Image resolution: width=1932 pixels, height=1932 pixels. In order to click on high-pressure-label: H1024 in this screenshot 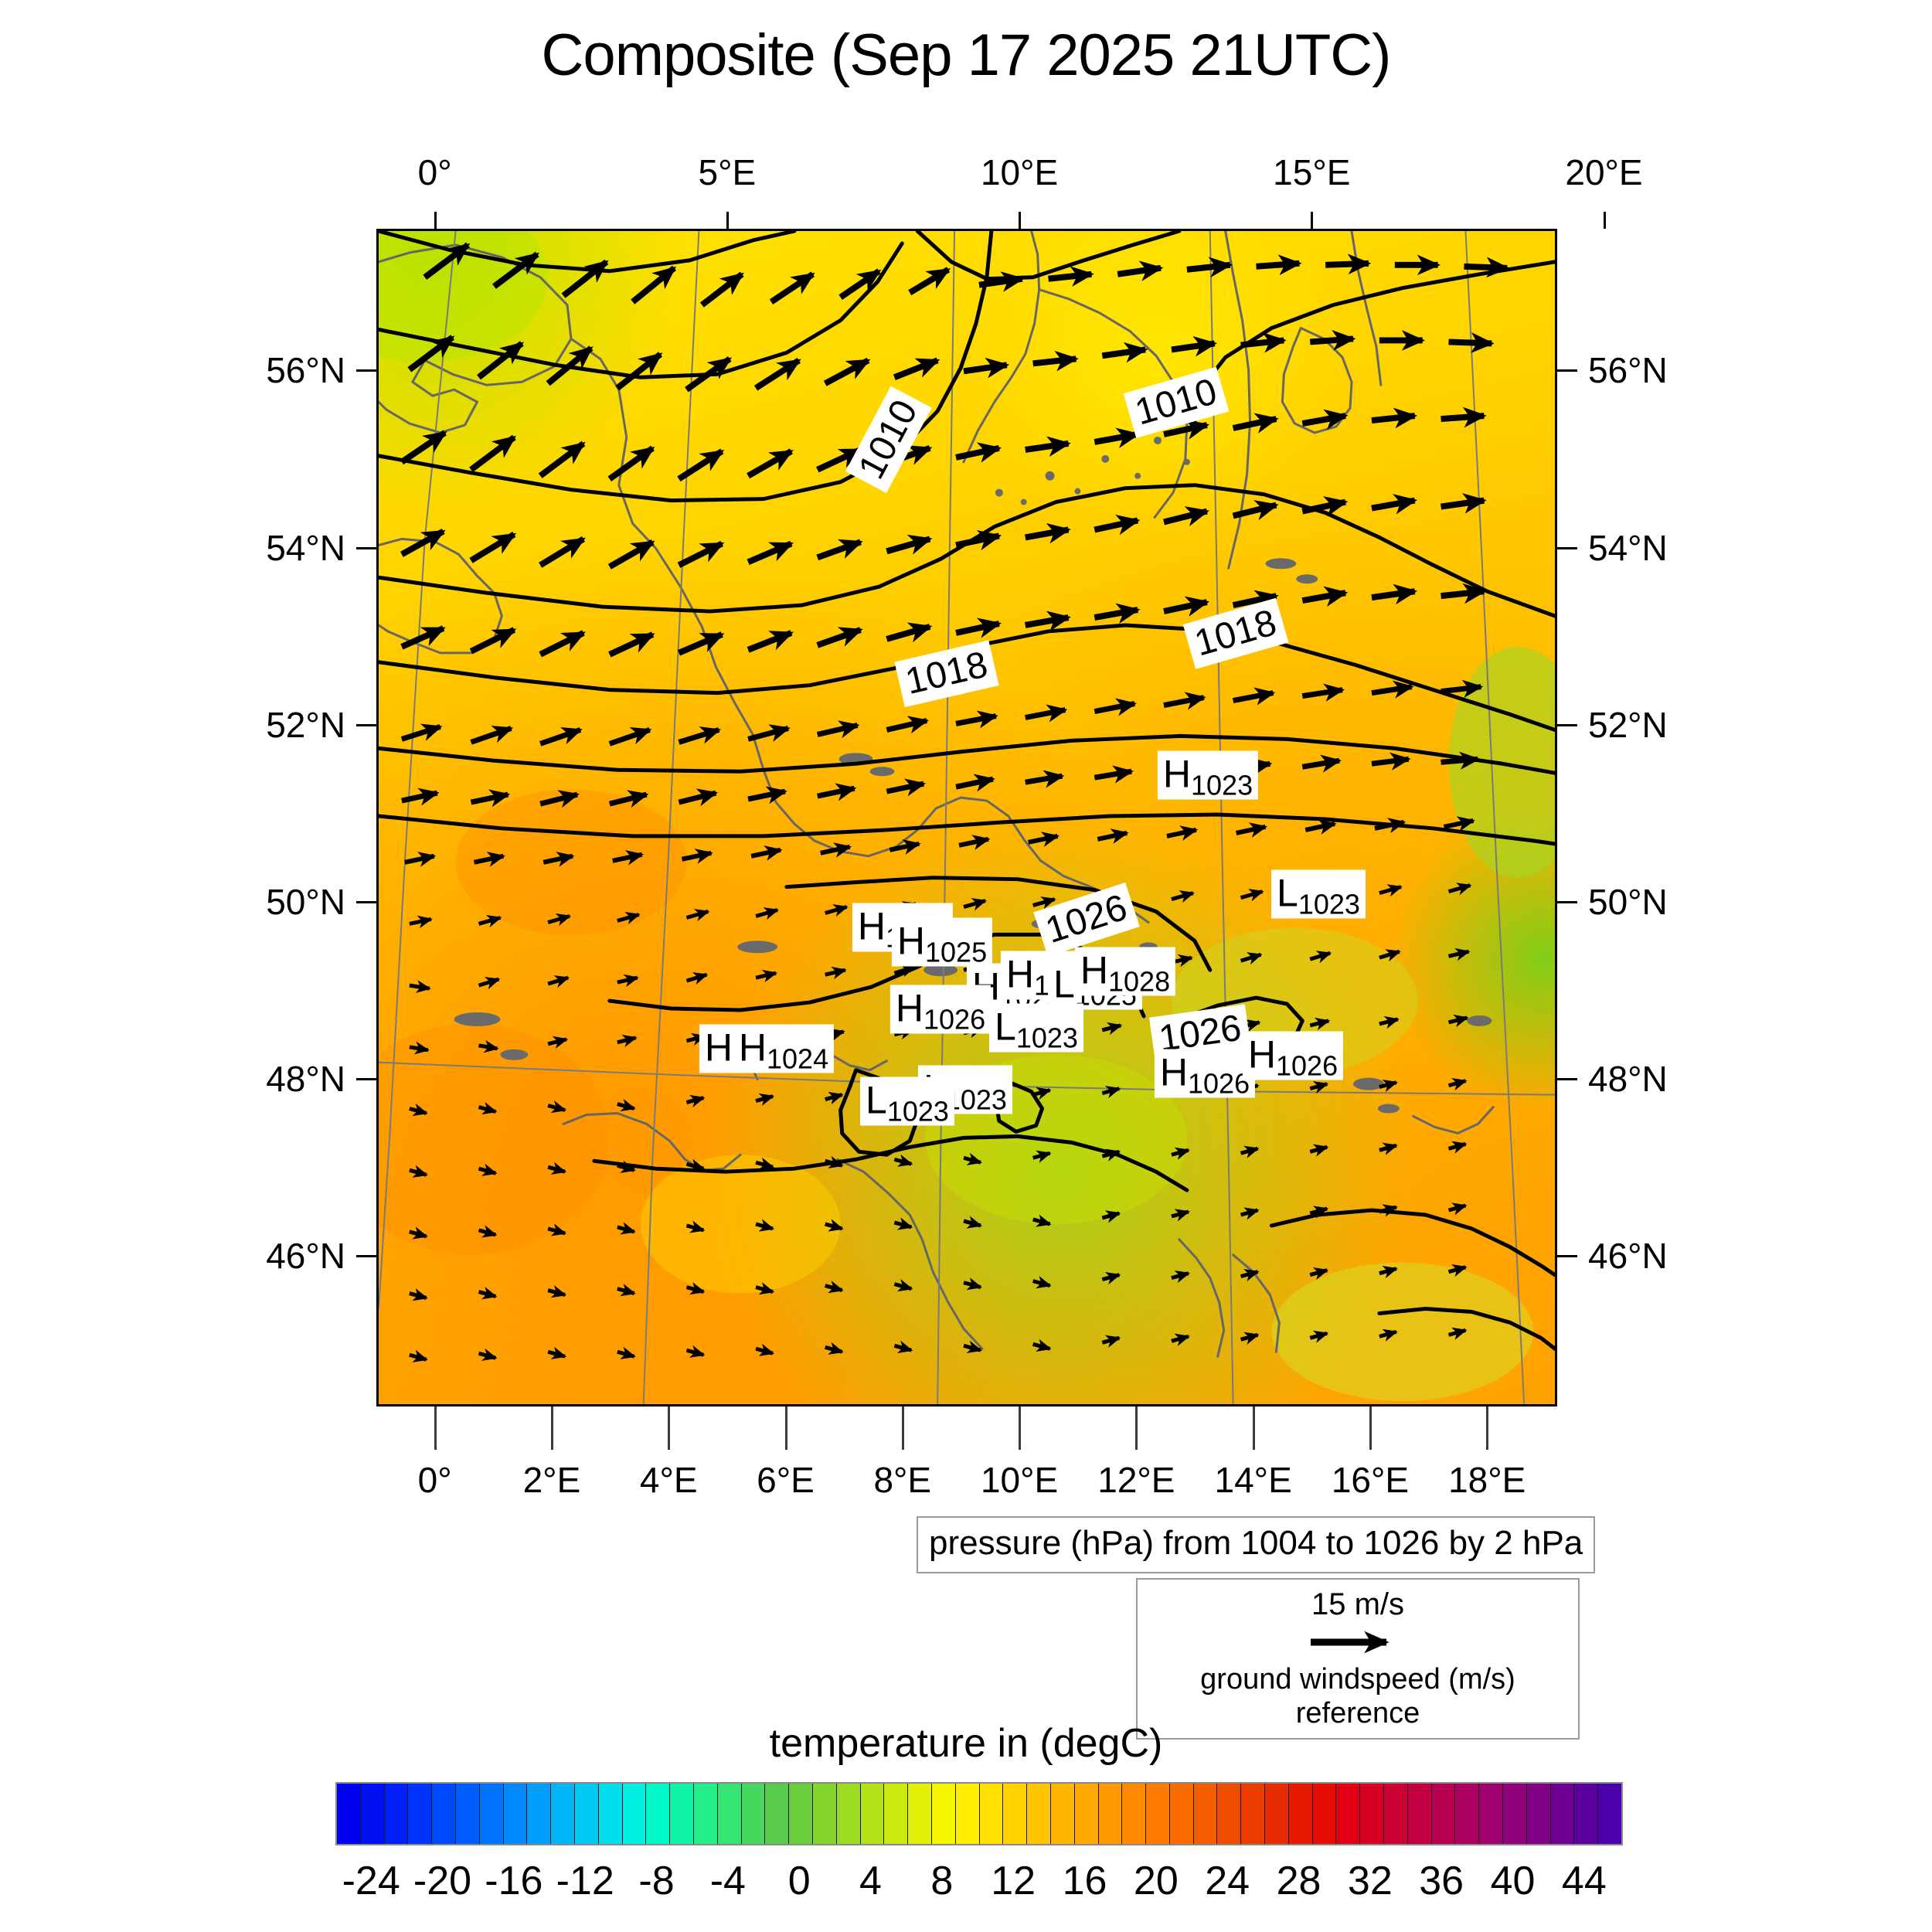, I will do `click(784, 1049)`.